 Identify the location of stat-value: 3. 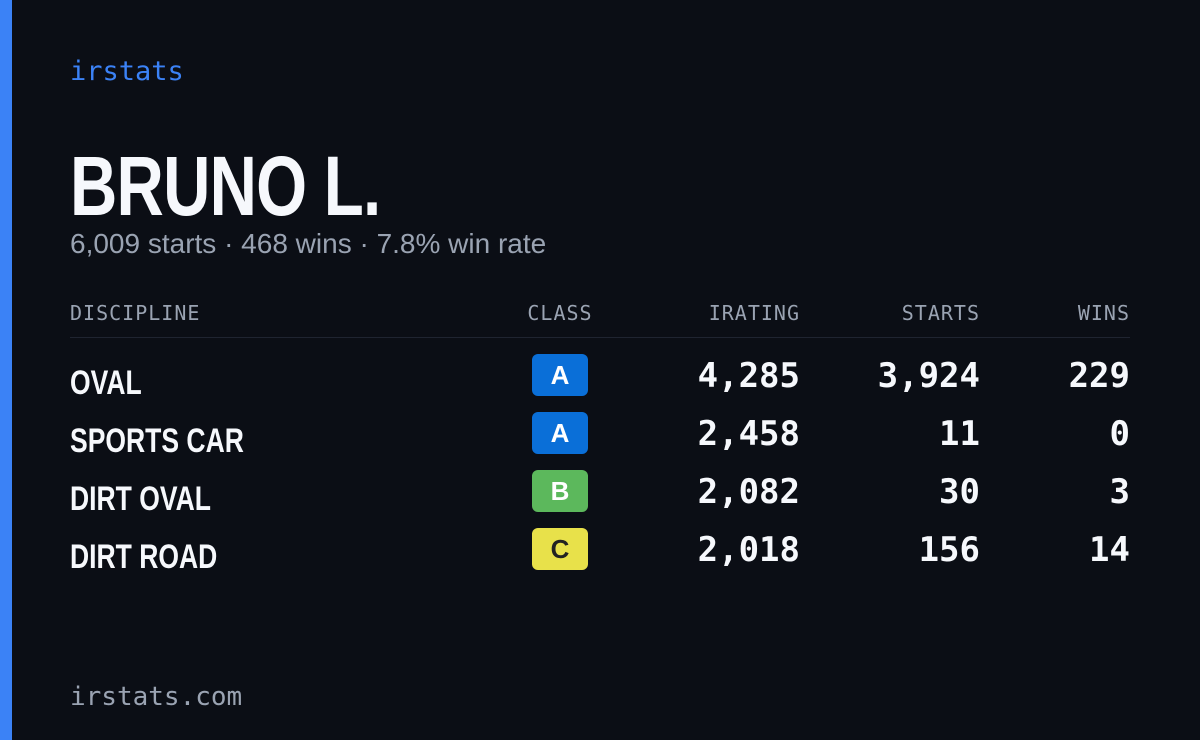
(1119, 492).